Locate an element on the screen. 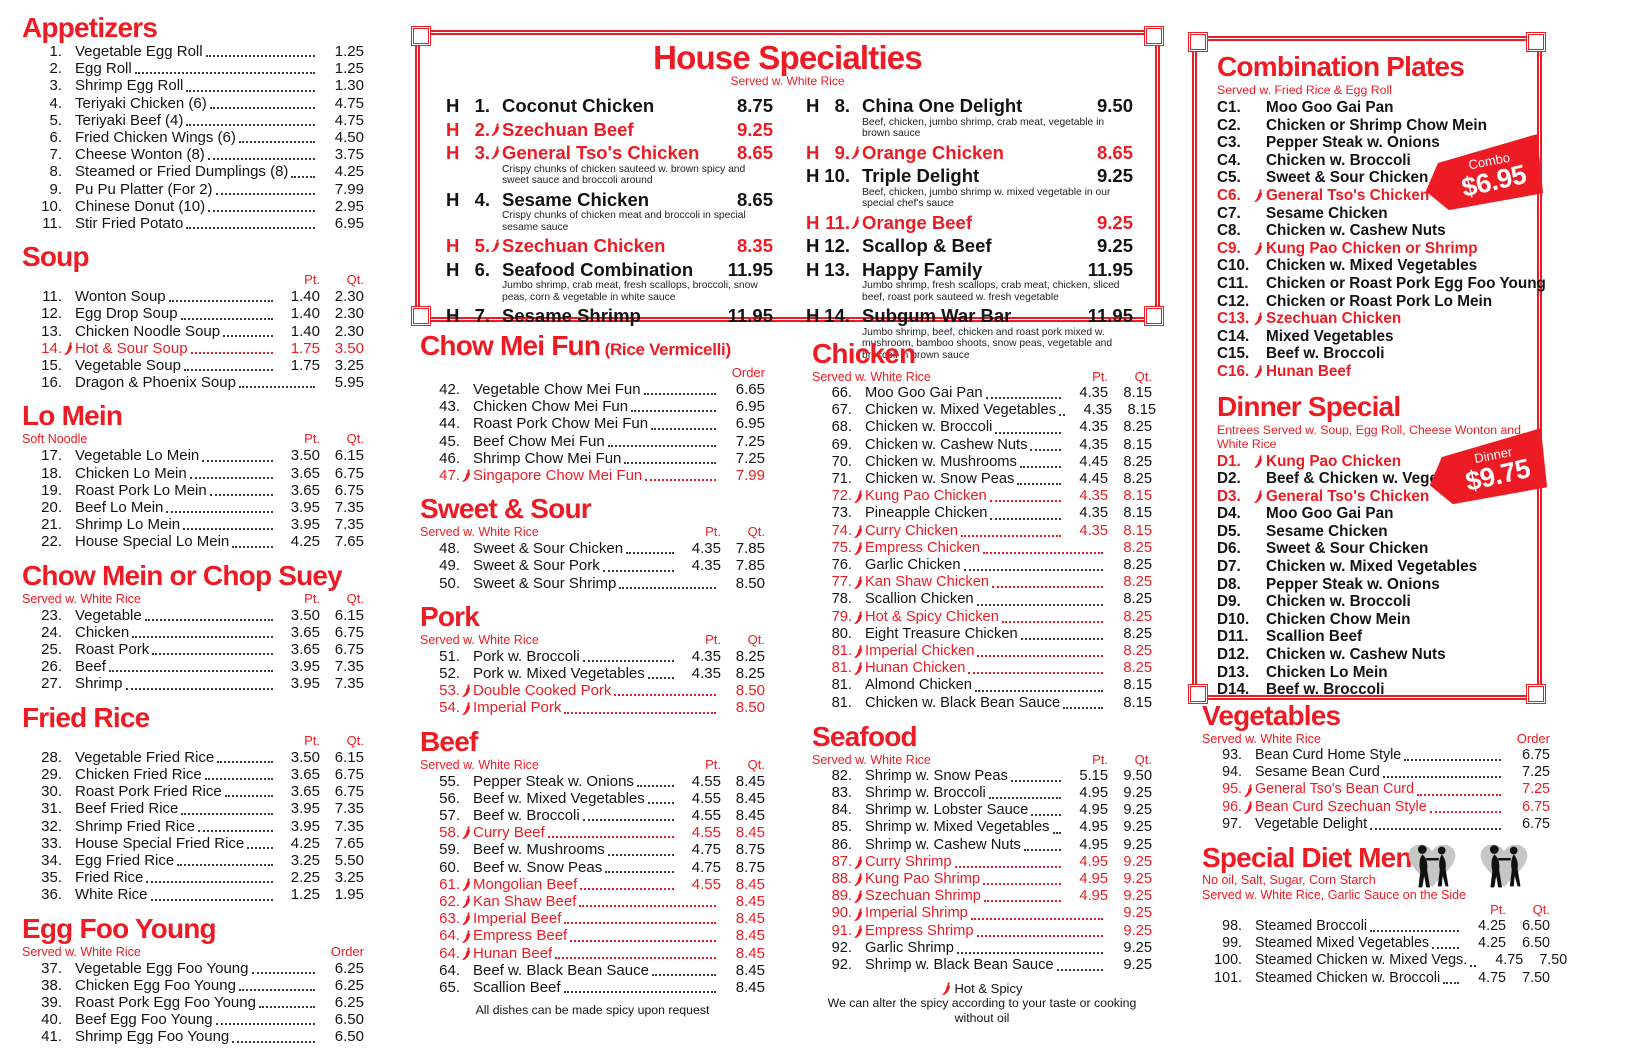  item-number: 27. is located at coordinates (51, 684).